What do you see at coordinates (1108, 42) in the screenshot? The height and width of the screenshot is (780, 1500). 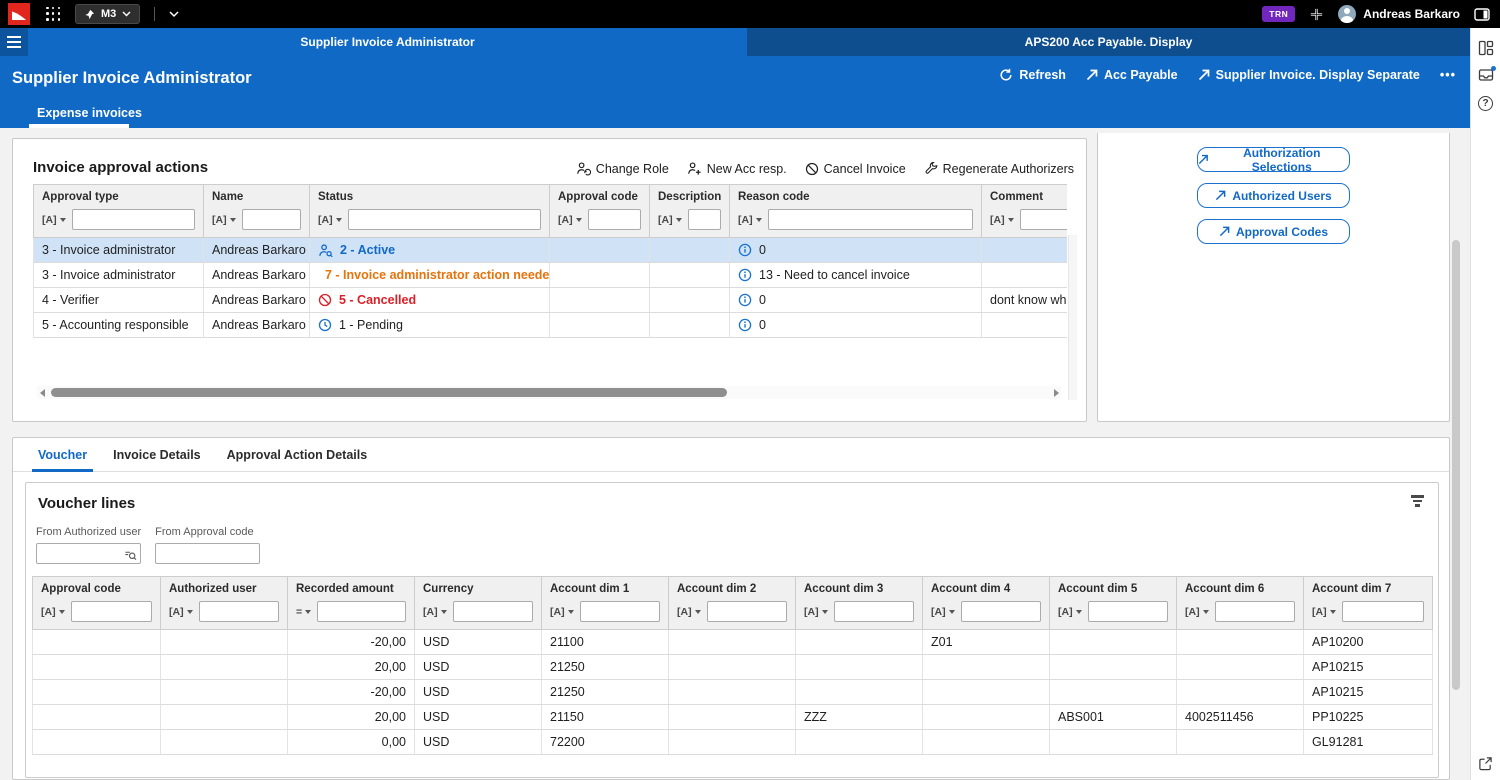 I see `workspace-tab-aps200: APS200 Acc Payable. Display` at bounding box center [1108, 42].